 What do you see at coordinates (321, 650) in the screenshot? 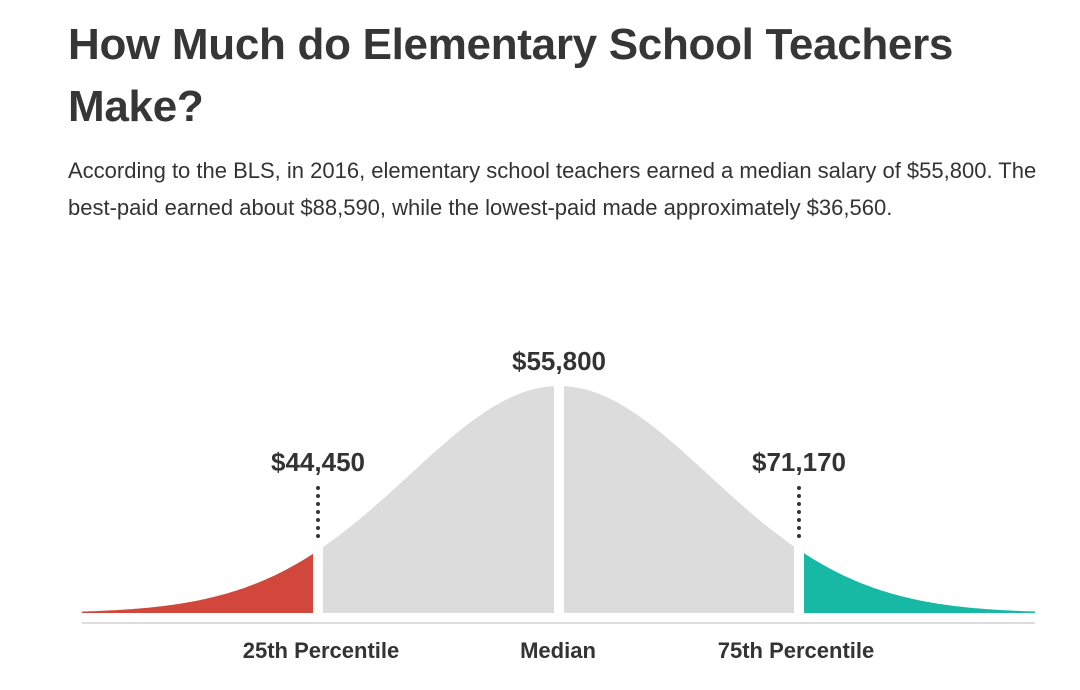
I see `p25-axis-label: 25th Percentile` at bounding box center [321, 650].